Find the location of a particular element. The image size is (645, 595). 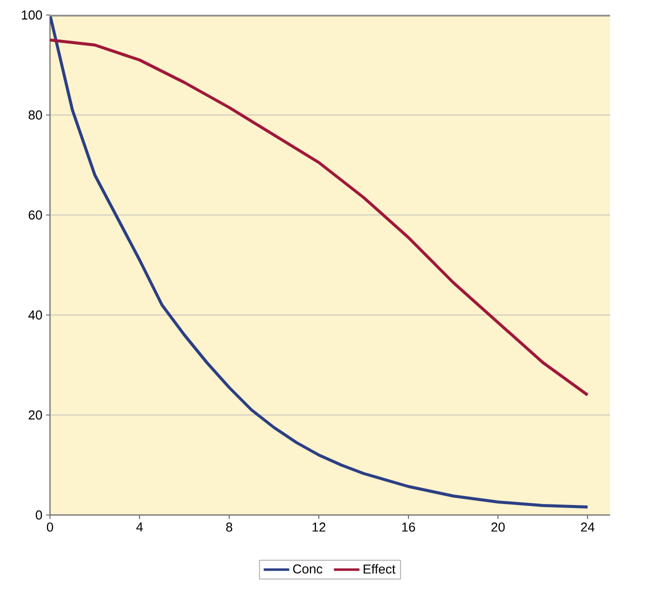

y-tick-label: 80 is located at coordinates (35, 115).